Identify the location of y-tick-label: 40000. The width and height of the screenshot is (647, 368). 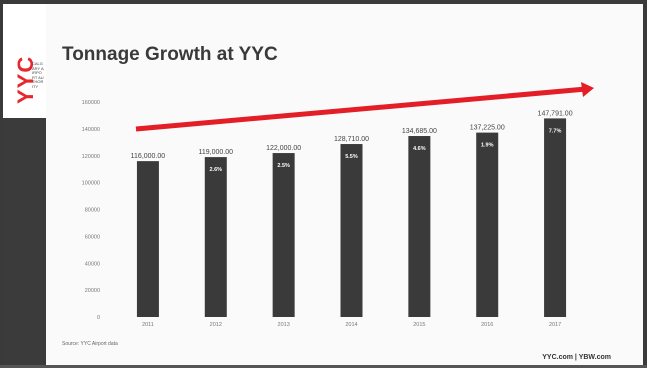
(92, 264).